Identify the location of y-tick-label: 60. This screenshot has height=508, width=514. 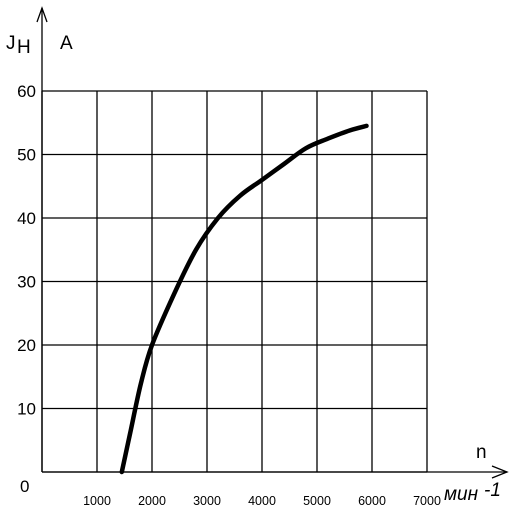
(26, 91).